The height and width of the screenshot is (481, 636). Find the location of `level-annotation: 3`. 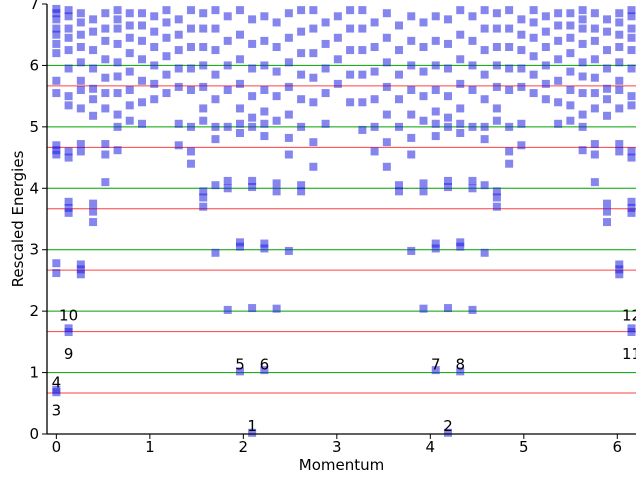

level-annotation: 3 is located at coordinates (57, 411).